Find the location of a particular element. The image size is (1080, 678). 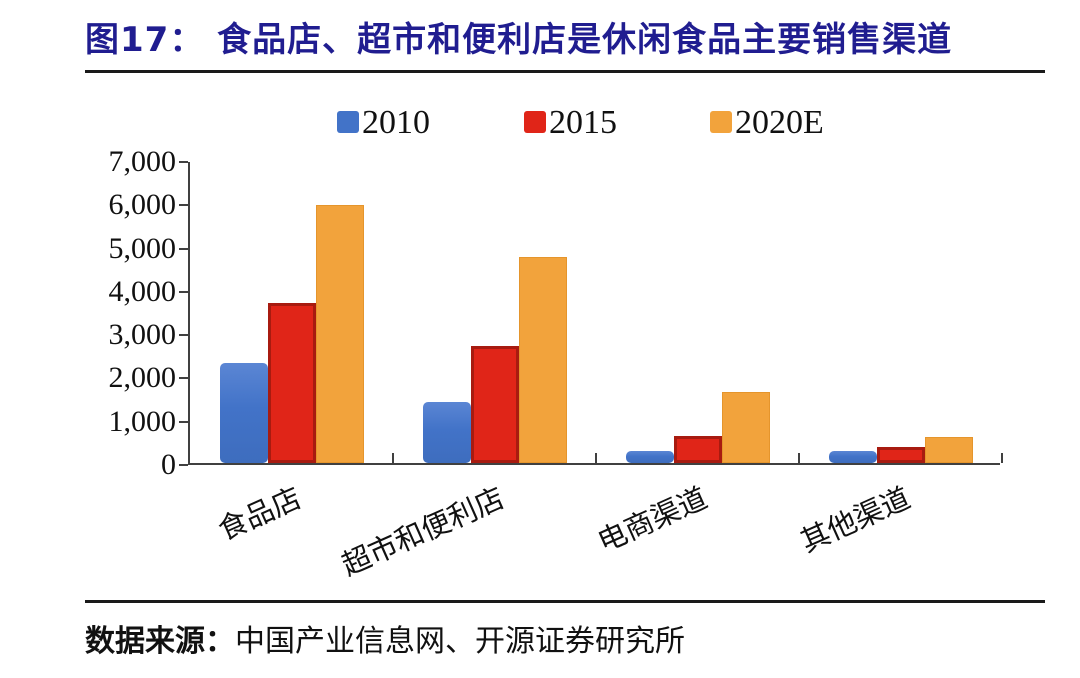

bar-2015-食品店 is located at coordinates (292, 383).